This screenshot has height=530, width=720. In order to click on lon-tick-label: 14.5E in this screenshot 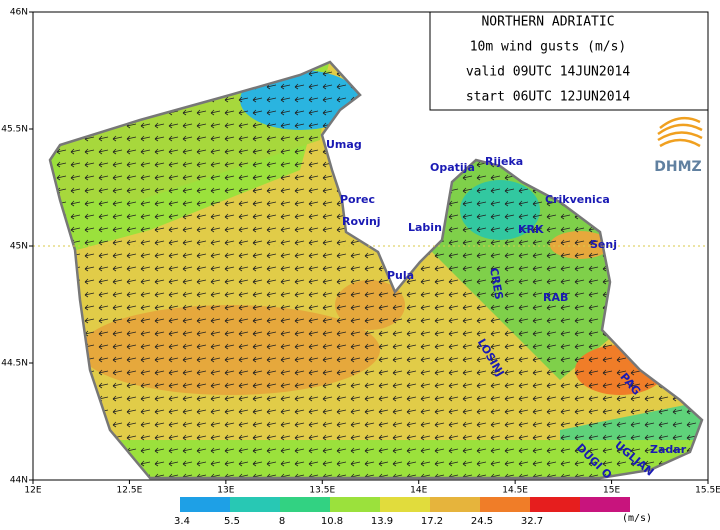, I will do `click(515, 491)`.